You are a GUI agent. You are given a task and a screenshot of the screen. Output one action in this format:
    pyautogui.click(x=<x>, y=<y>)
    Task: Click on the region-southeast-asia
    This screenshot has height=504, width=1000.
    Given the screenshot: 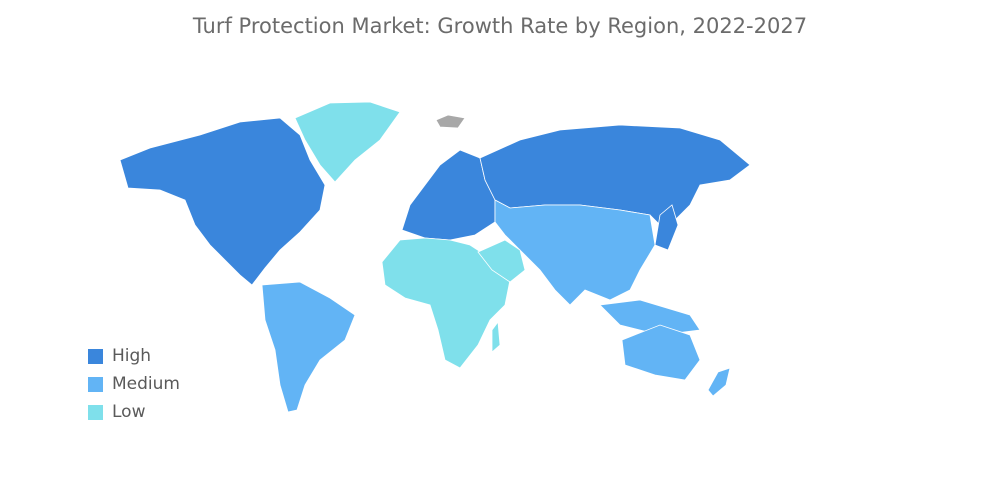 What is the action you would take?
    pyautogui.click(x=650, y=317)
    